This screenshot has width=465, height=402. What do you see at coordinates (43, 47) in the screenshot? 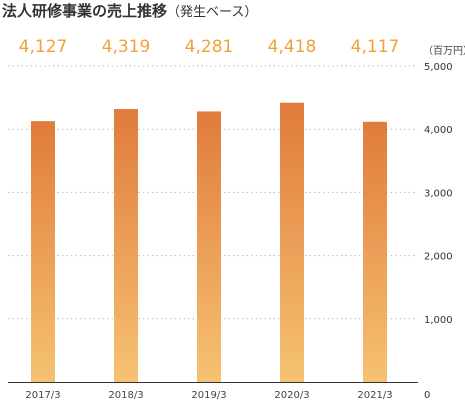
I see `bar-value-label: 4,127` at bounding box center [43, 47].